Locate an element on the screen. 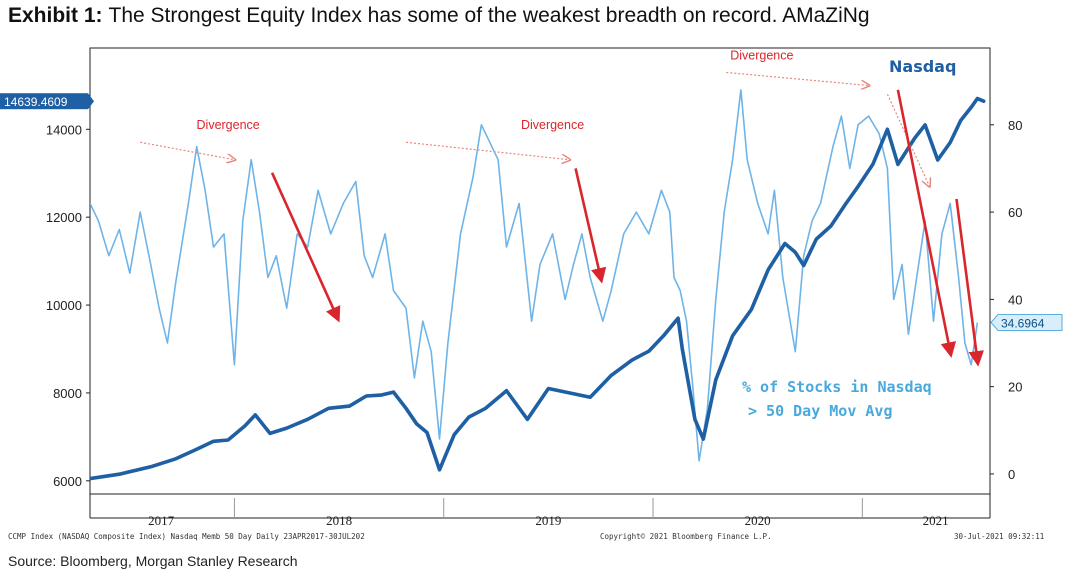 The width and height of the screenshot is (1065, 575). x-tick-label: 2021 is located at coordinates (936, 520).